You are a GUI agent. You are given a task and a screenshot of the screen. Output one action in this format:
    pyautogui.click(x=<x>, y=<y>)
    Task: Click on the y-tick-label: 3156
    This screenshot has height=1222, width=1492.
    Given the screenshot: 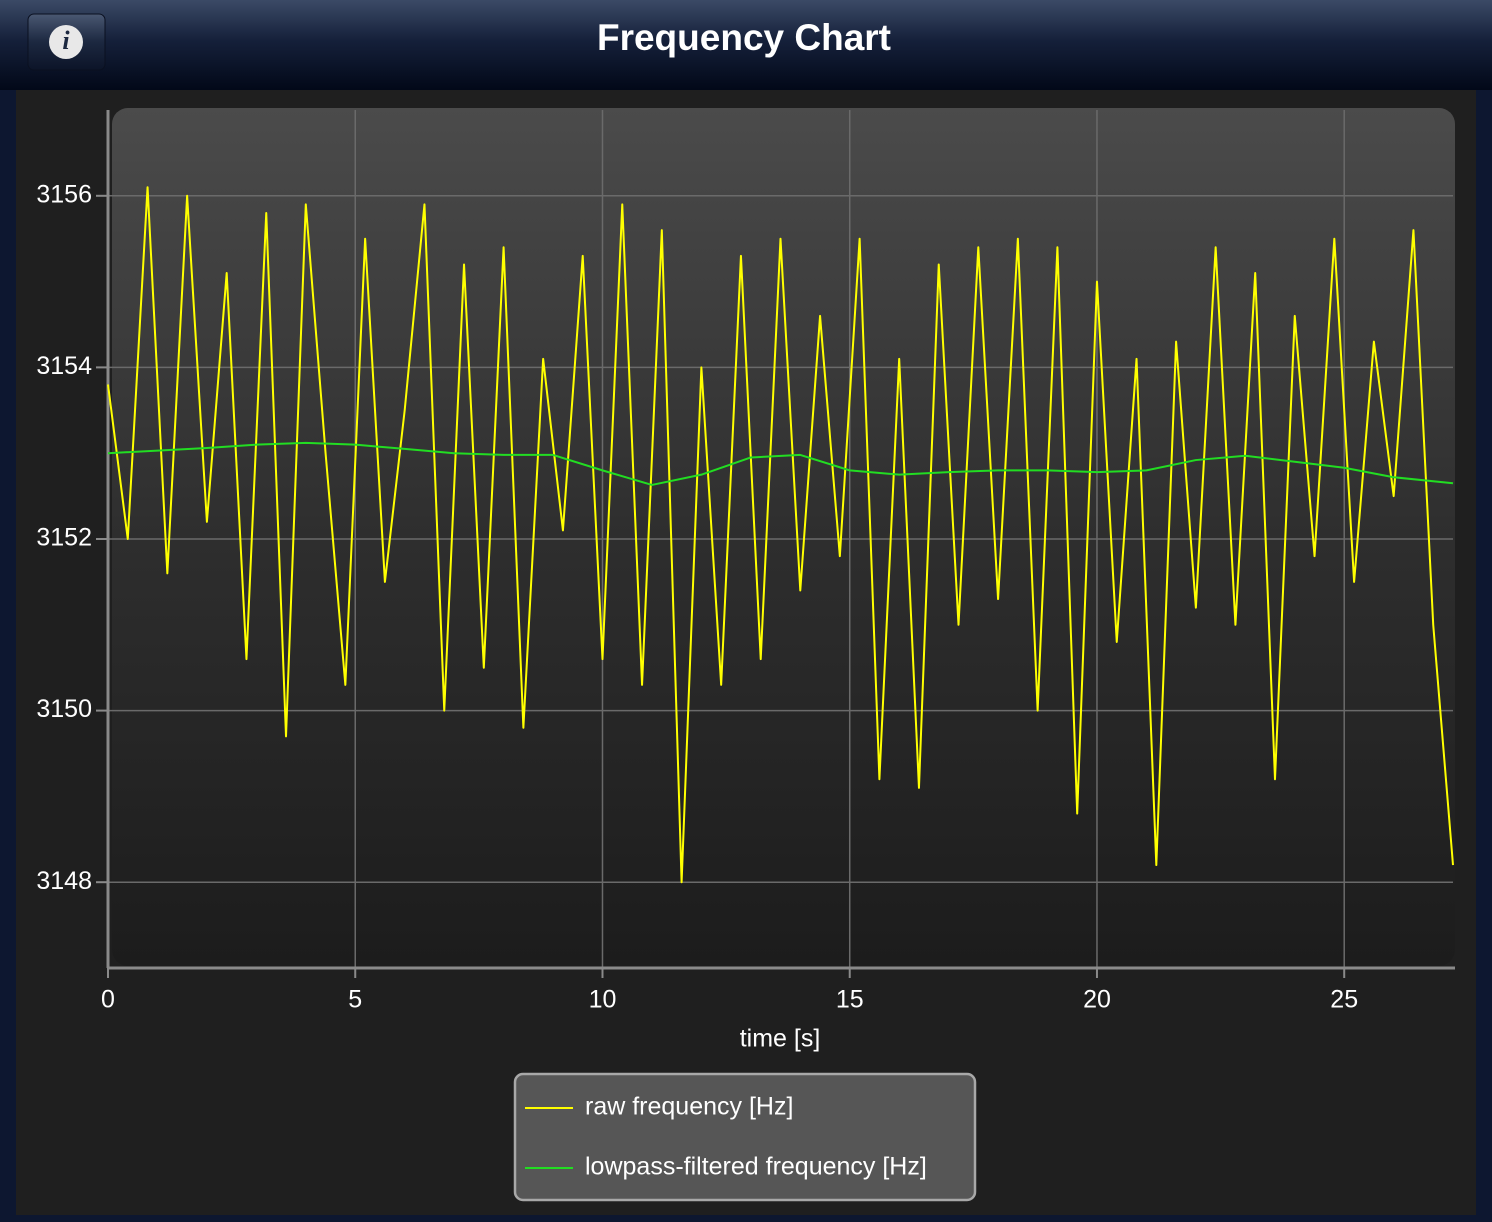 What is the action you would take?
    pyautogui.click(x=64, y=194)
    